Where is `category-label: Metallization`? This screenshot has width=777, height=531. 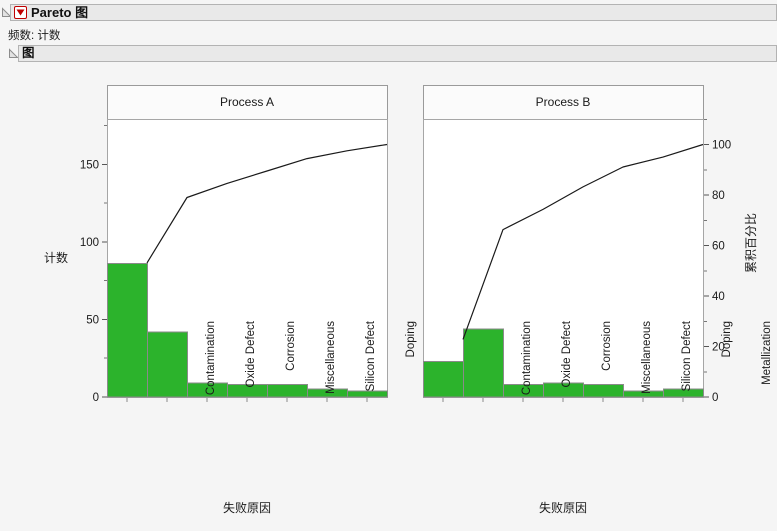 category-label: Metallization is located at coordinates (767, 353).